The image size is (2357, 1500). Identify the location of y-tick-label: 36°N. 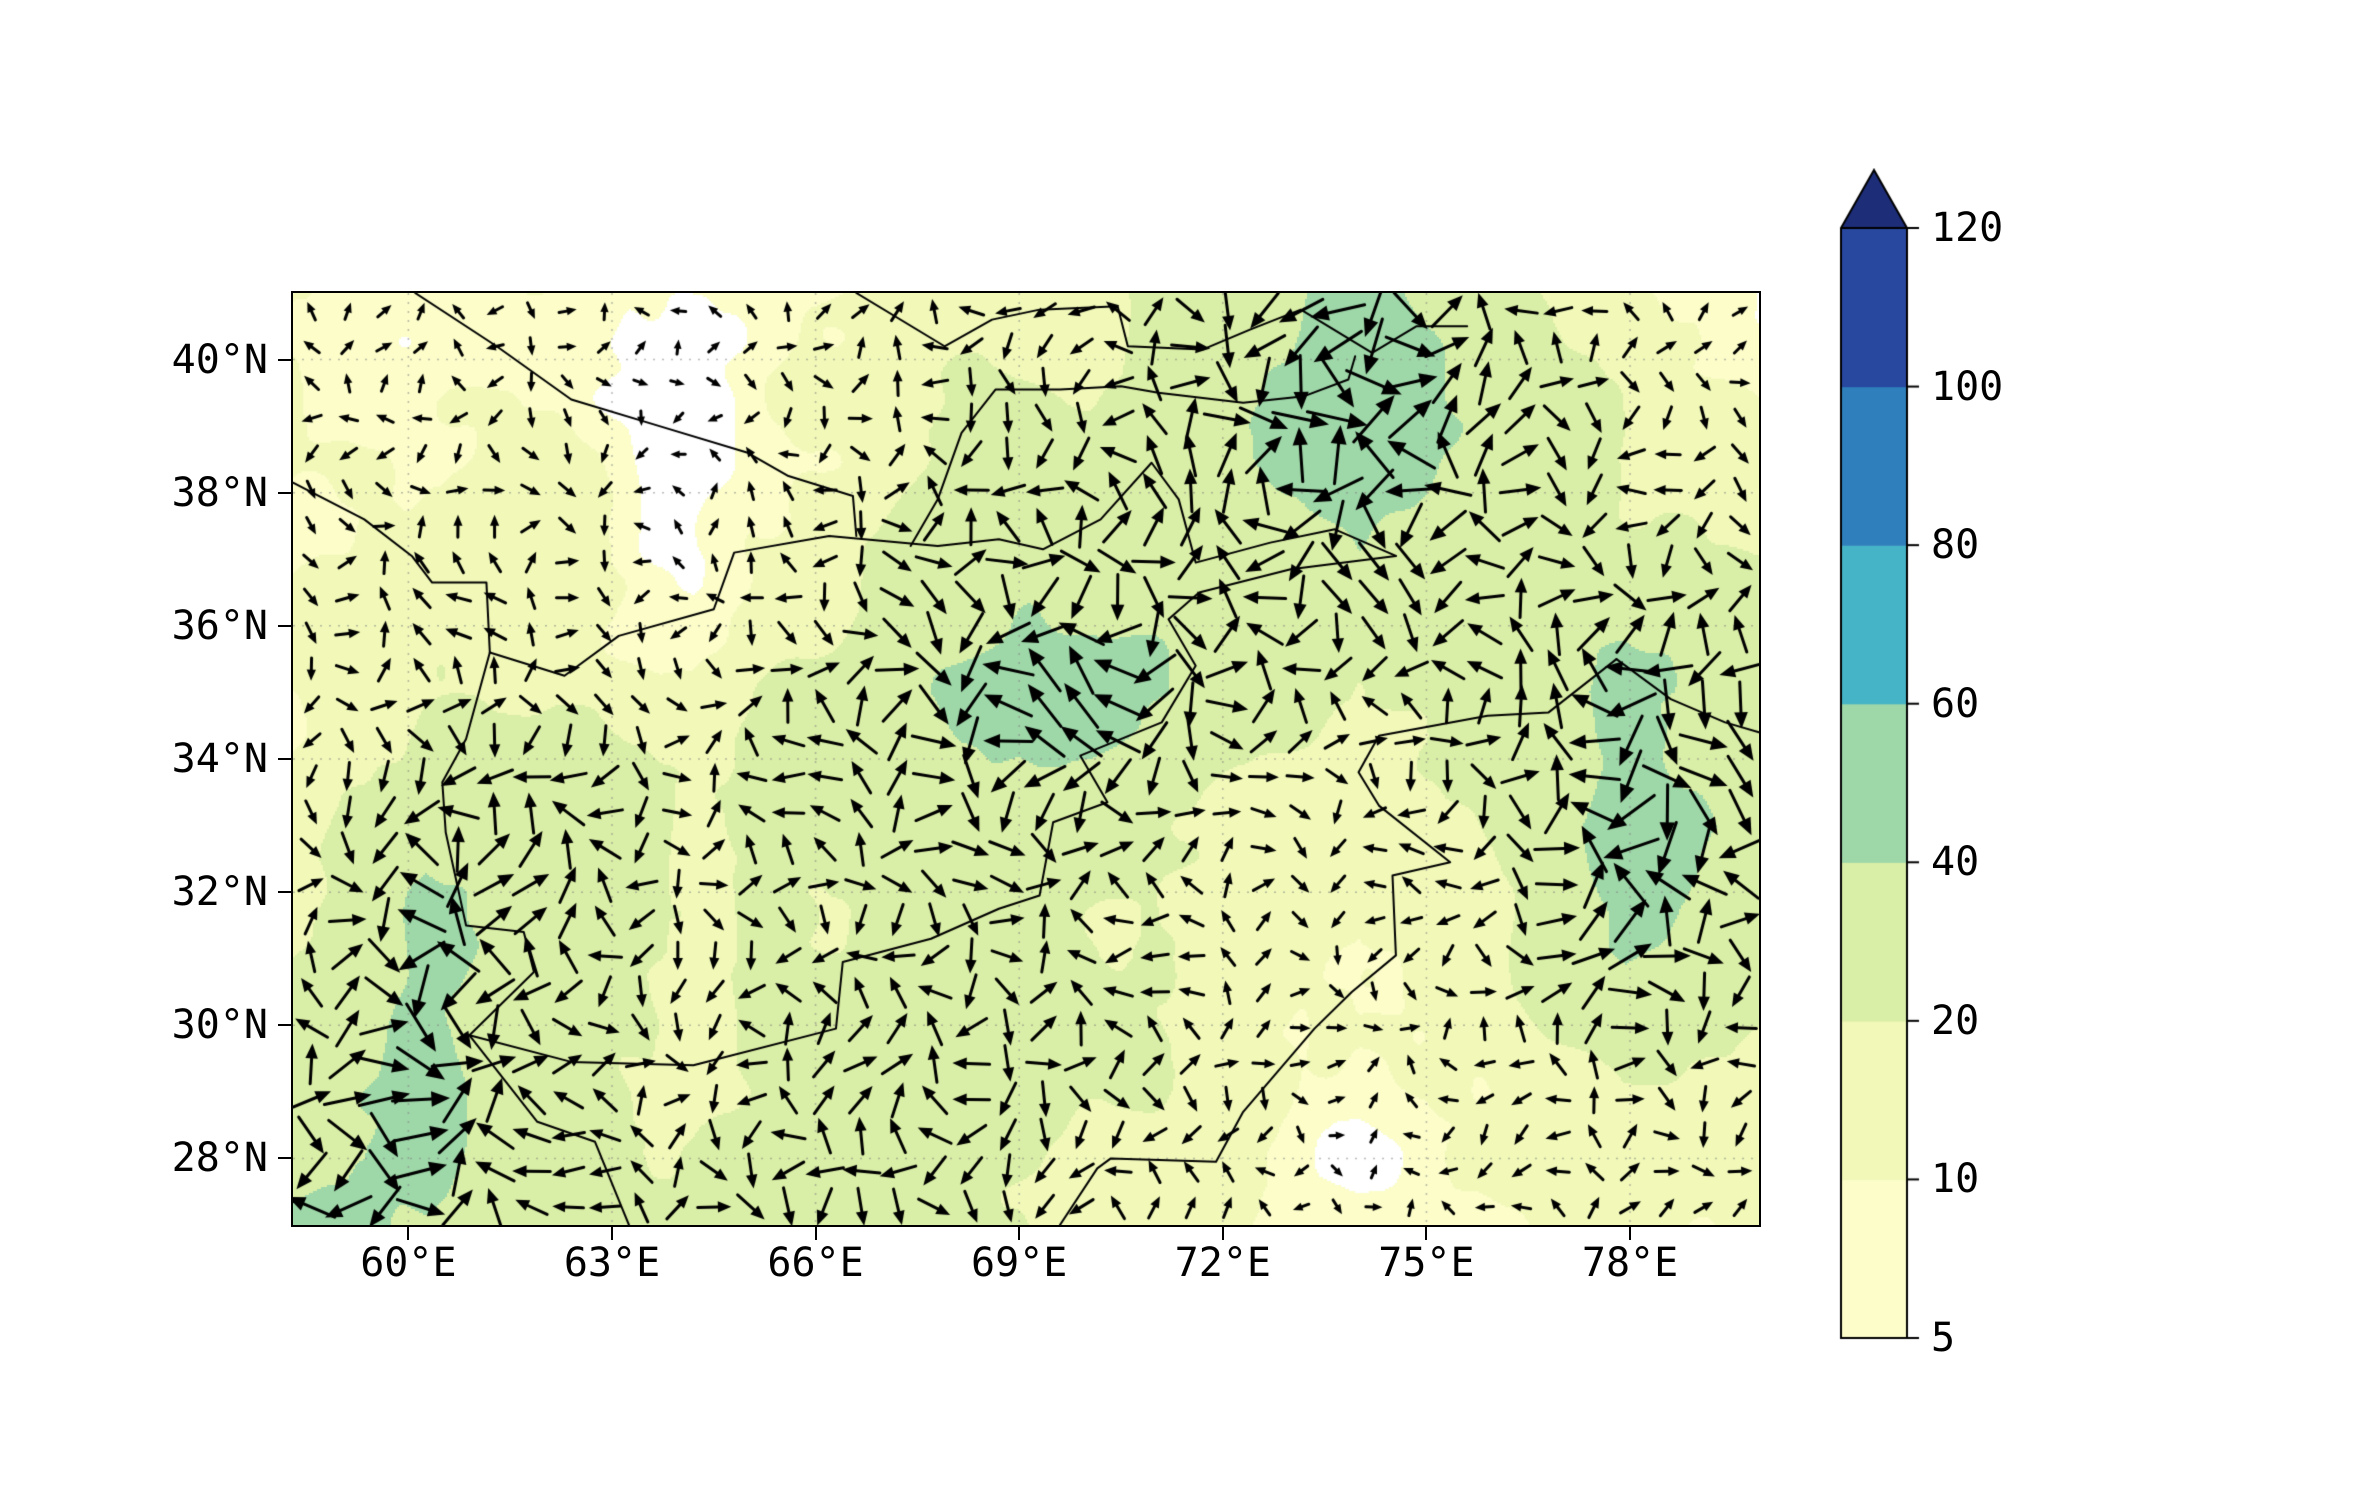
(219, 625).